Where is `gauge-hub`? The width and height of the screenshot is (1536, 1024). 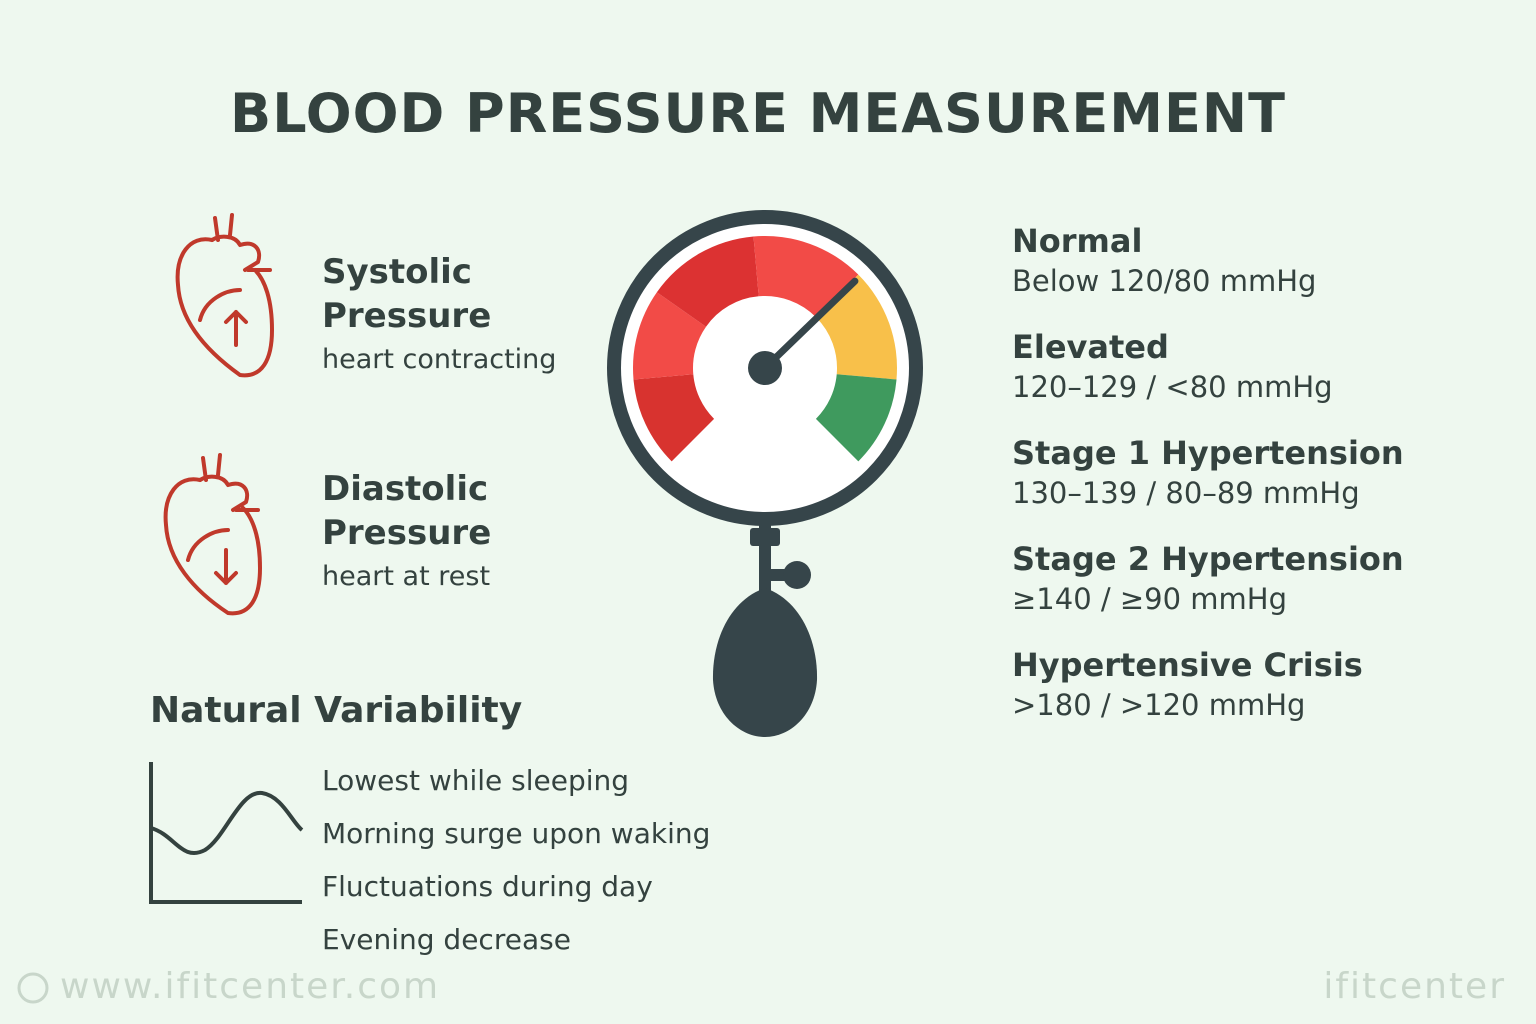
gauge-hub is located at coordinates (765, 368).